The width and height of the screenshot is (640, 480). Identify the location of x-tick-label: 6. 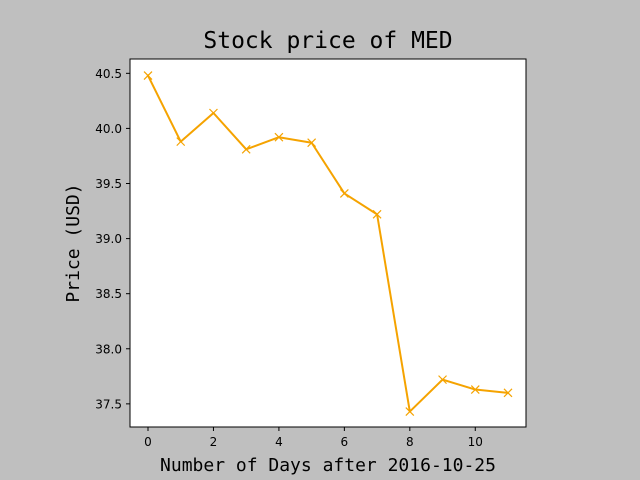
(345, 442).